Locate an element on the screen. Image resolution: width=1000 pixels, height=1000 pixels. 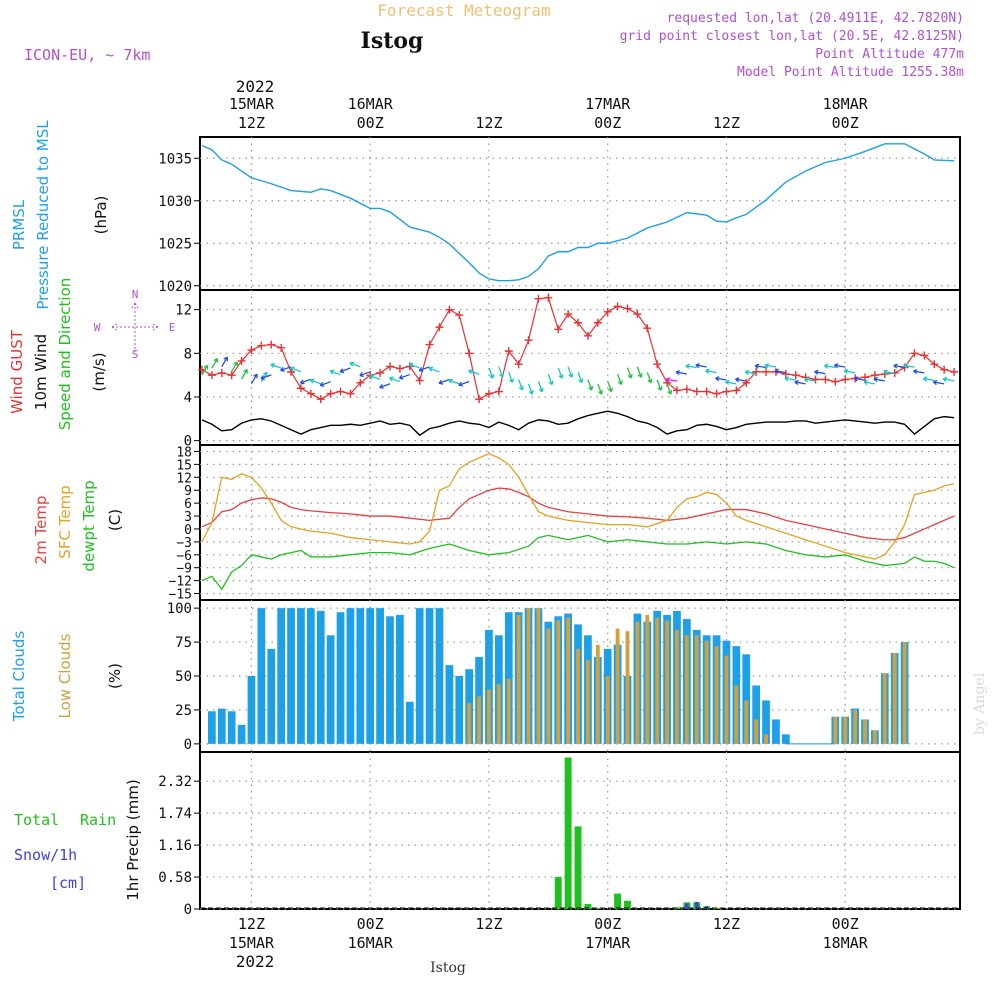
clouds-label-total: Total Clouds is located at coordinates (19, 677).